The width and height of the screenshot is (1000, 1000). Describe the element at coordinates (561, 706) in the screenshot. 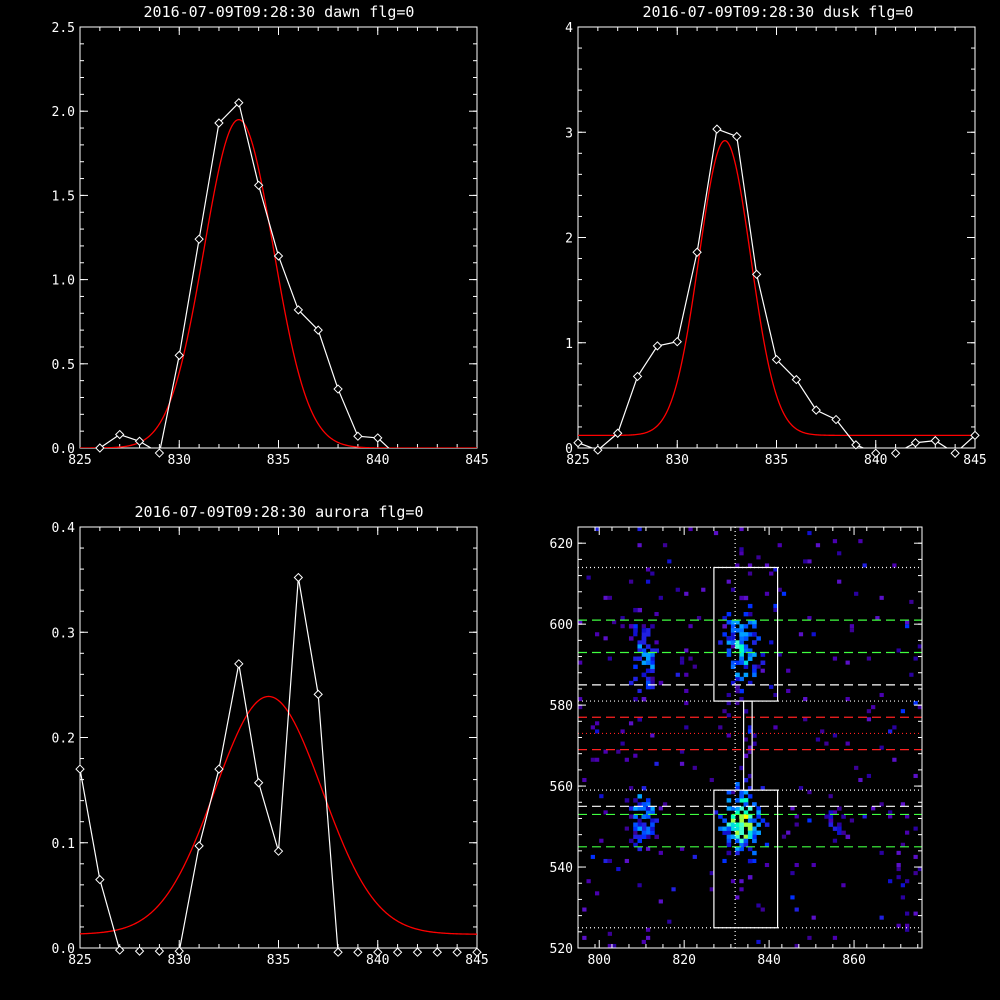

I see `y-tick-label: 580` at that location.